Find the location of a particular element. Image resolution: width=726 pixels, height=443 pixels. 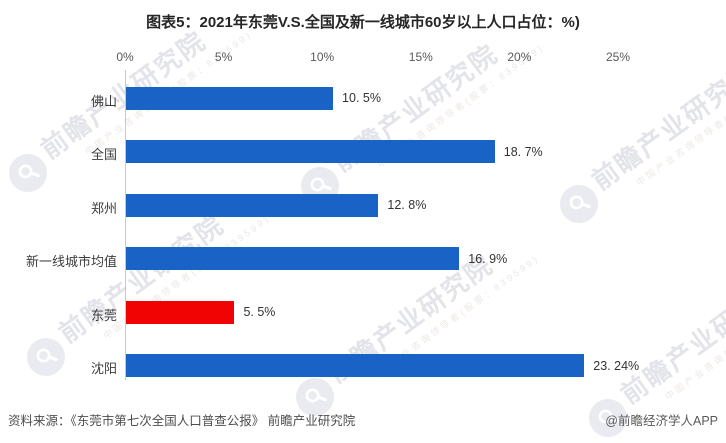

category-label: 郑州 is located at coordinates (103, 208).